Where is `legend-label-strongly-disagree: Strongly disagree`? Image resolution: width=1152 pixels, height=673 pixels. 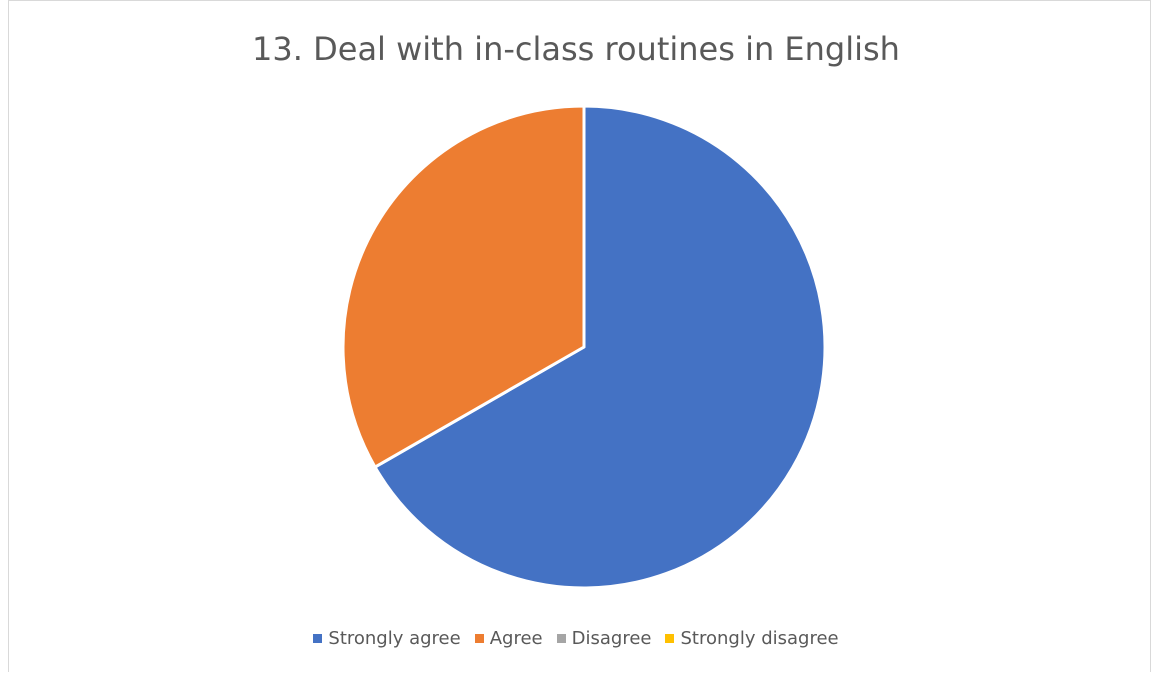
legend-label-strongly-disagree: Strongly disagree is located at coordinates (759, 638).